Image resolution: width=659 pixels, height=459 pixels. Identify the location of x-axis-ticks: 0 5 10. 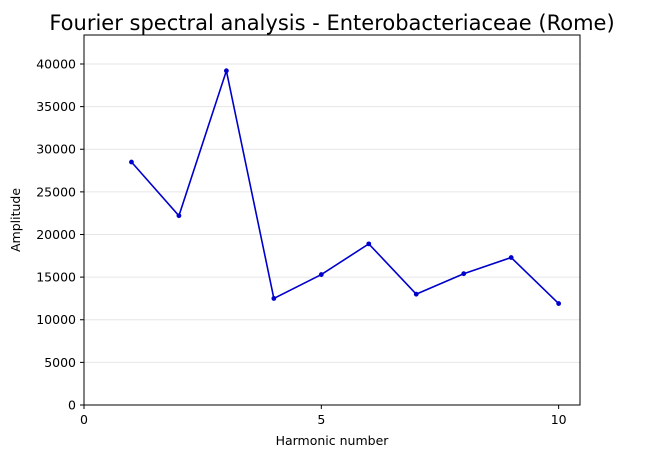
(323, 416).